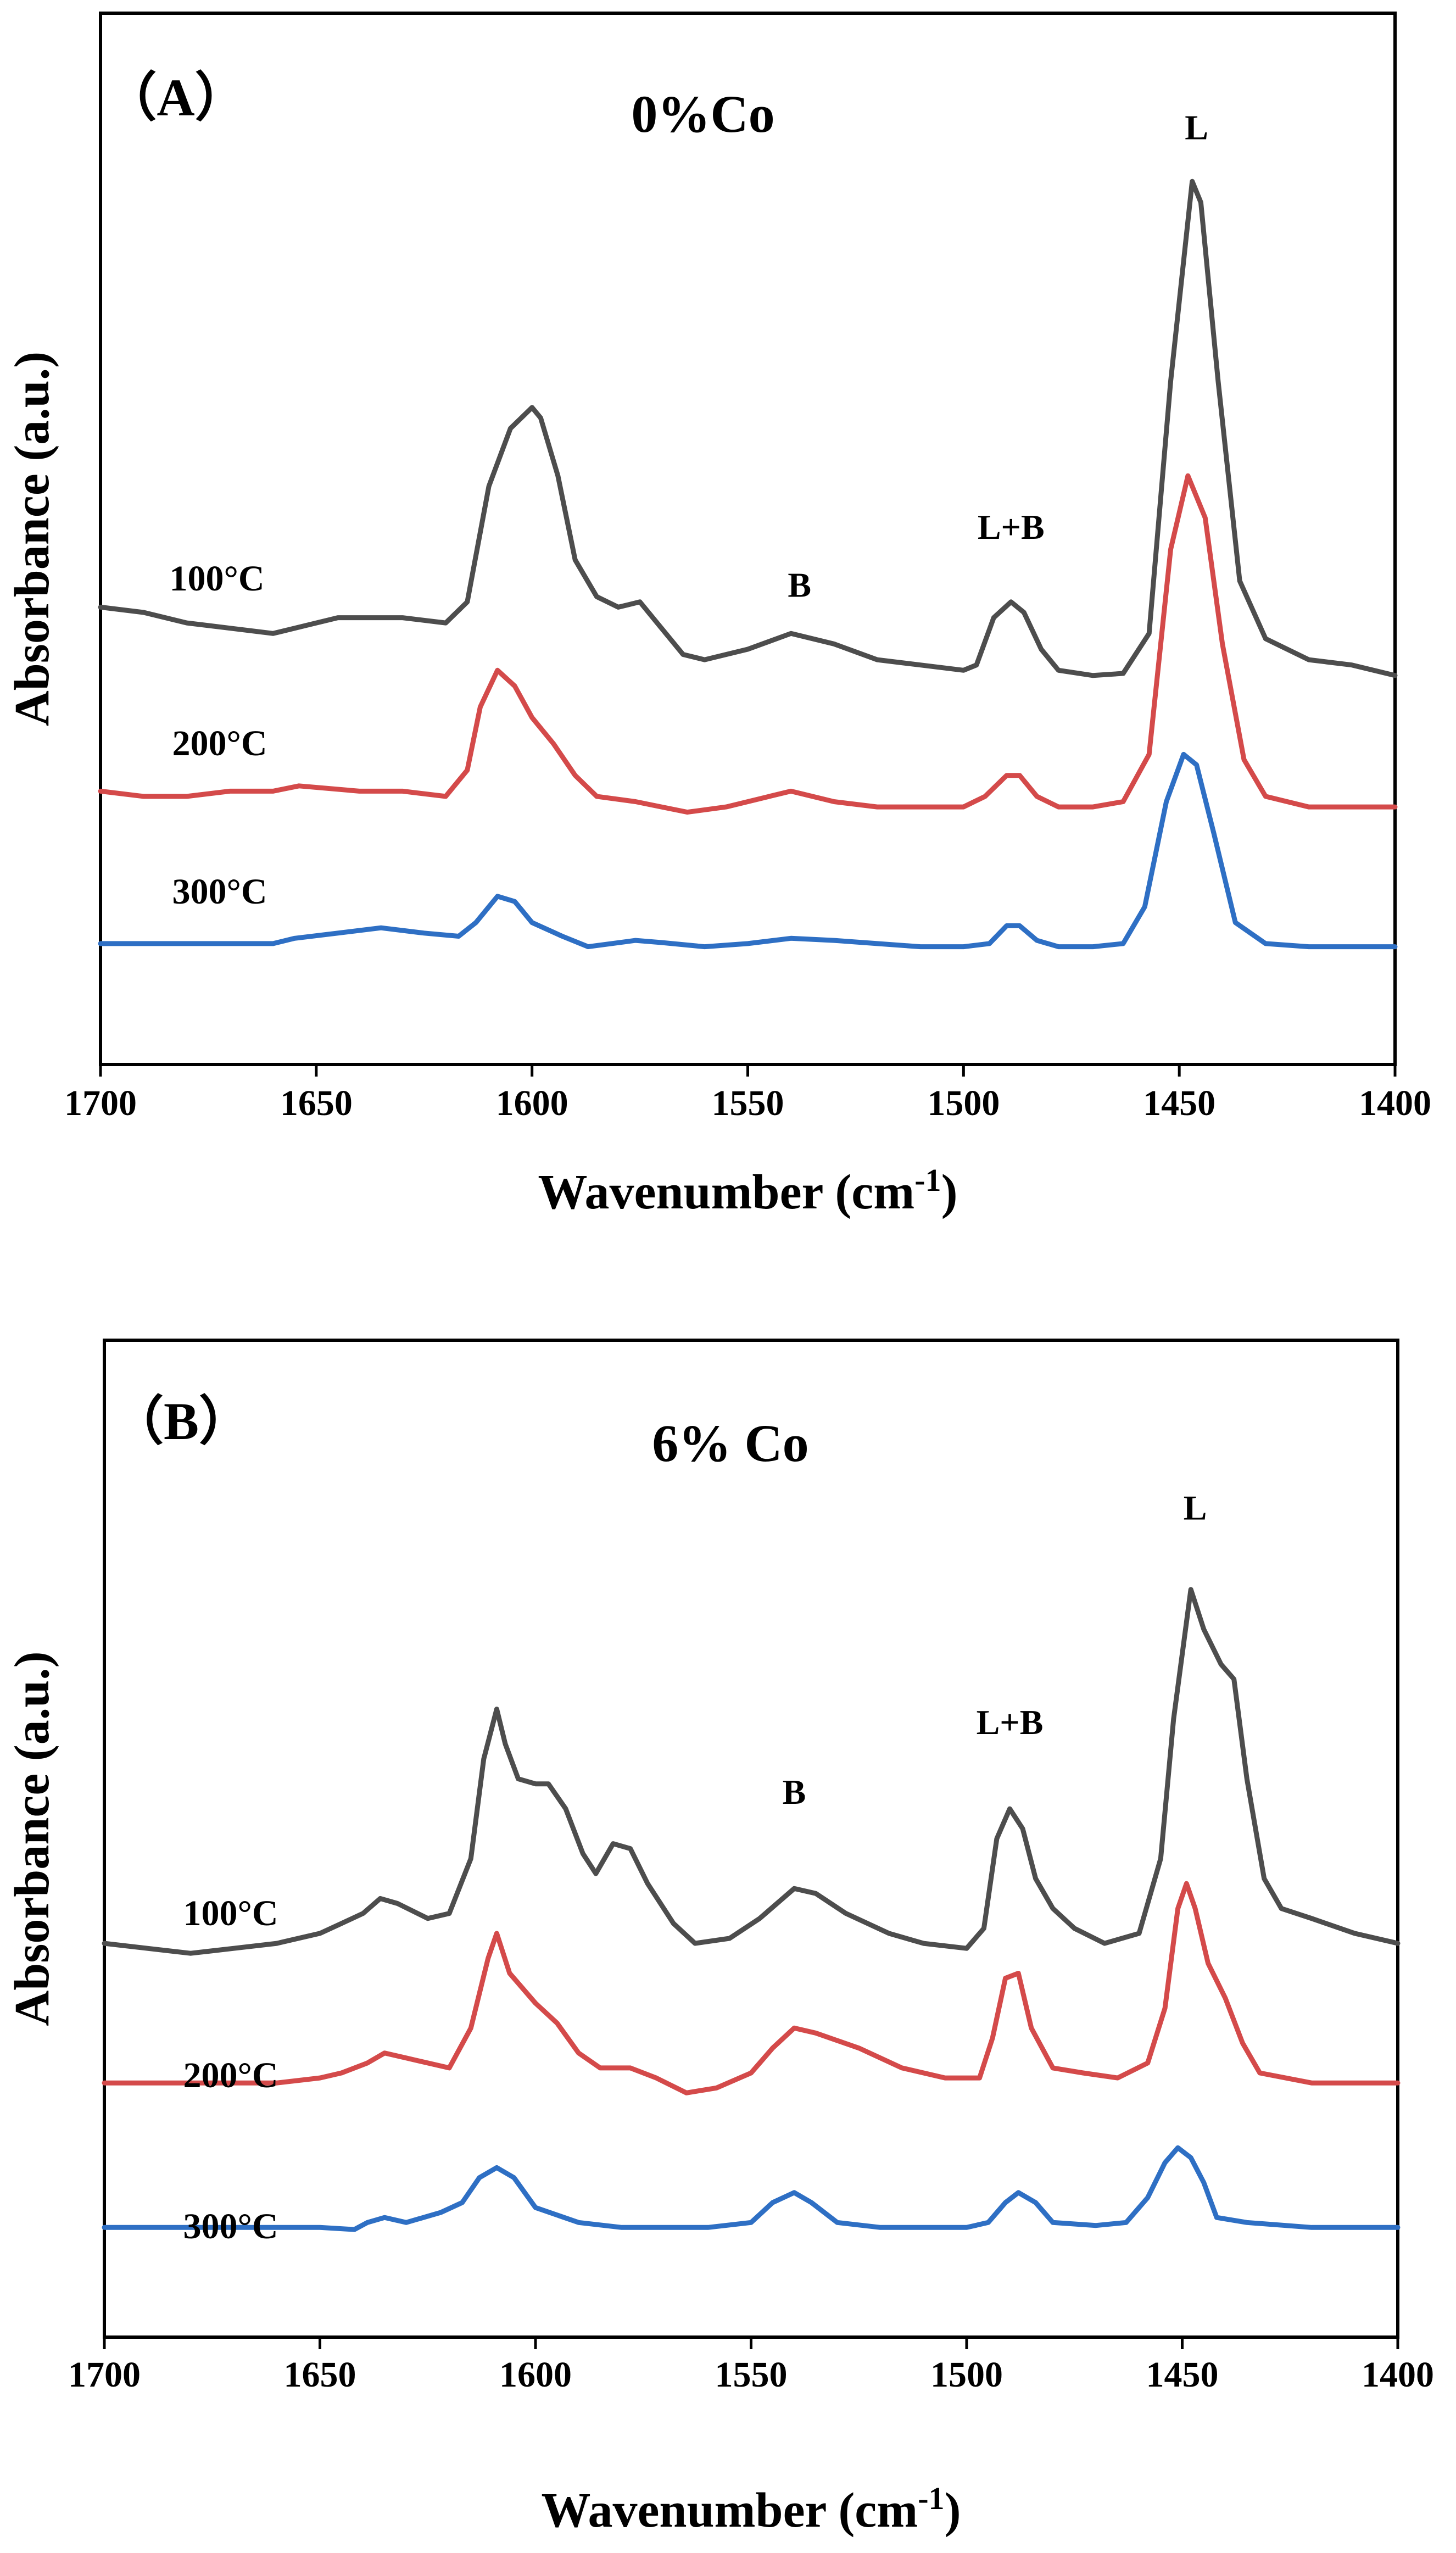  What do you see at coordinates (175, 98) in the screenshot?
I see `panel-label: （A）` at bounding box center [175, 98].